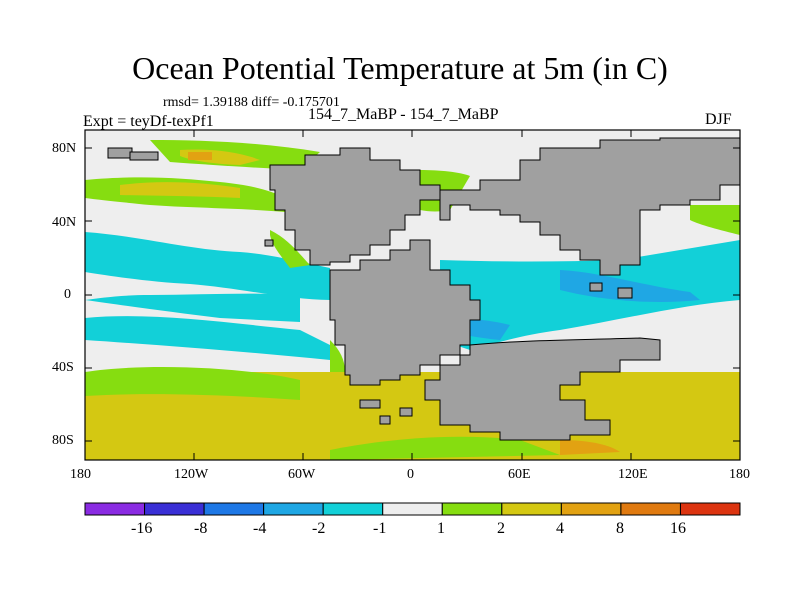  I want to click on map-title: Ocean Potential Temperature at 5m (in C), so click(400, 68).